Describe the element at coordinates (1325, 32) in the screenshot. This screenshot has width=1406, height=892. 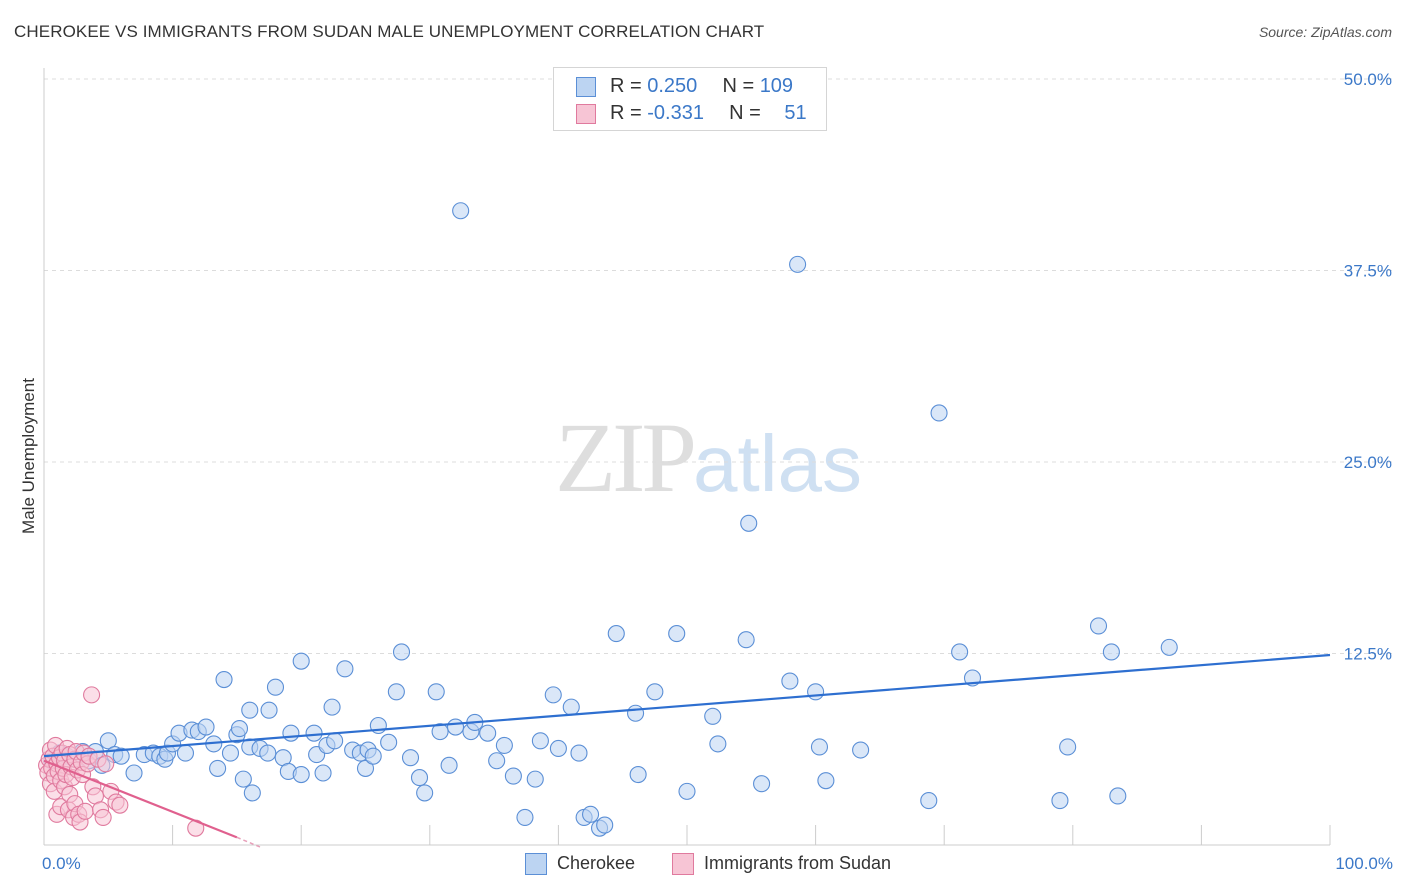
I see `source-credit: Source: ZipAtlas.com` at that location.